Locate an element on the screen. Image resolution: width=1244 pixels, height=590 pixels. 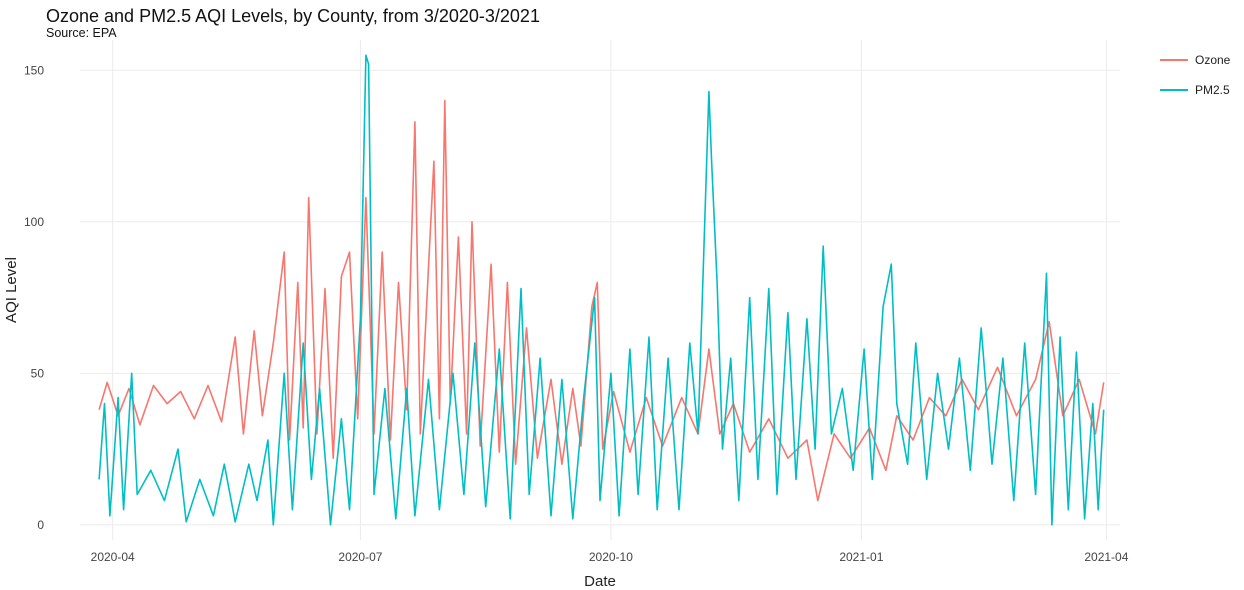
y-tick-label: 150 is located at coordinates (34, 70).